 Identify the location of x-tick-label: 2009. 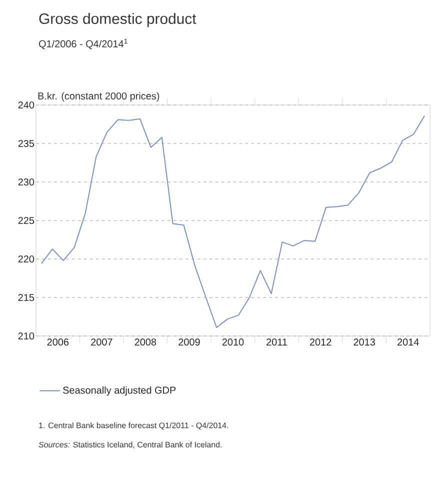
(189, 342).